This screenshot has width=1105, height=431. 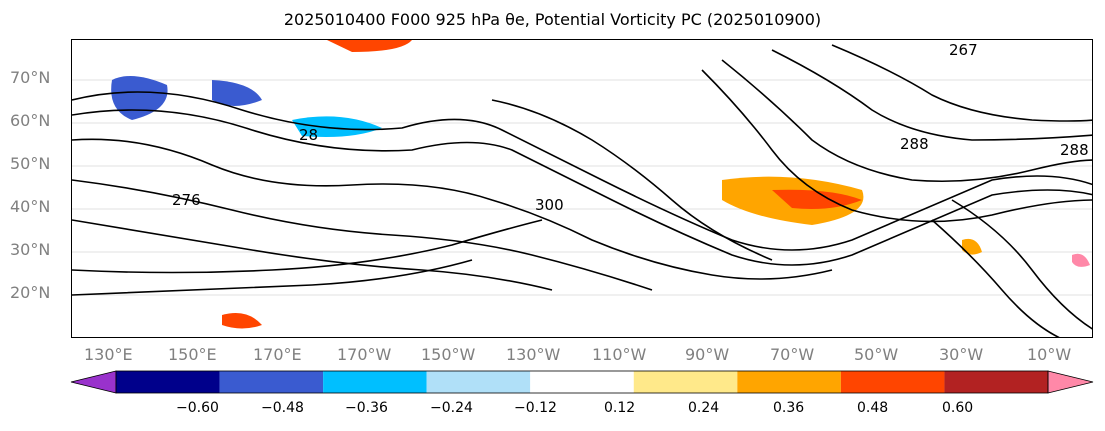 I want to click on lon-label-150e: 150°E, so click(x=192, y=354).